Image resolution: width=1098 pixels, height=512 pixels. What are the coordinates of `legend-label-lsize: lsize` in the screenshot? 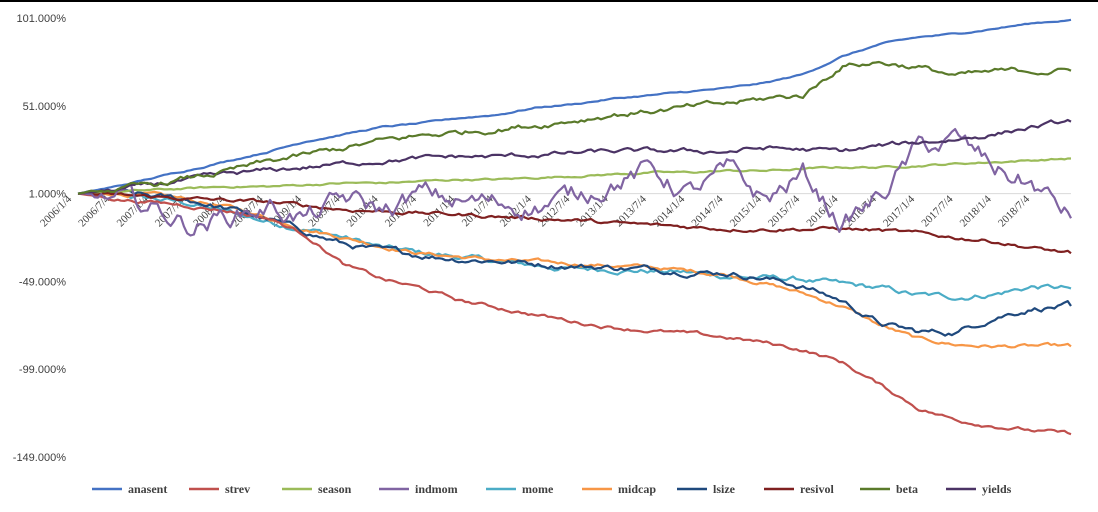 It's located at (724, 489).